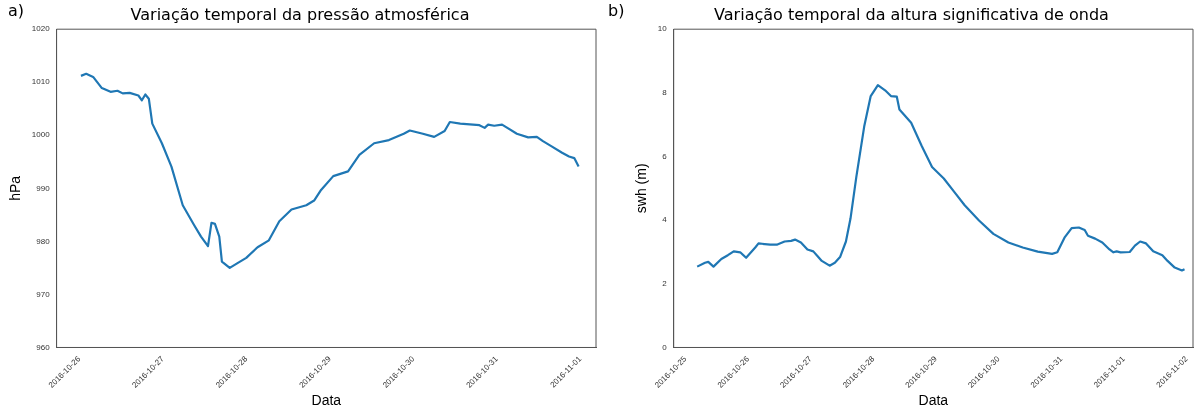 The width and height of the screenshot is (1197, 410). What do you see at coordinates (43, 294) in the screenshot?
I see `y-tick-label: 970` at bounding box center [43, 294].